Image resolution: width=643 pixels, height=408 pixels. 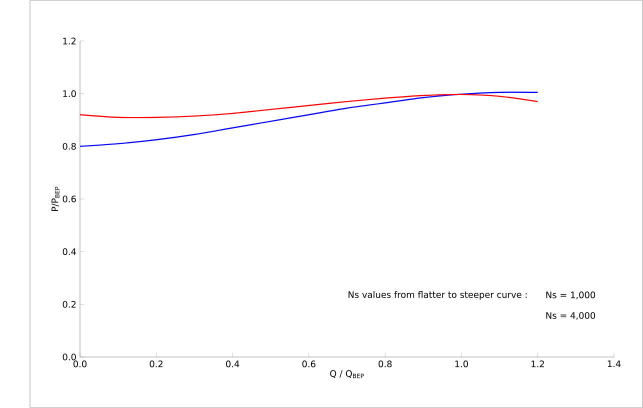 I want to click on x-tick-label: 0.2, so click(x=156, y=364).